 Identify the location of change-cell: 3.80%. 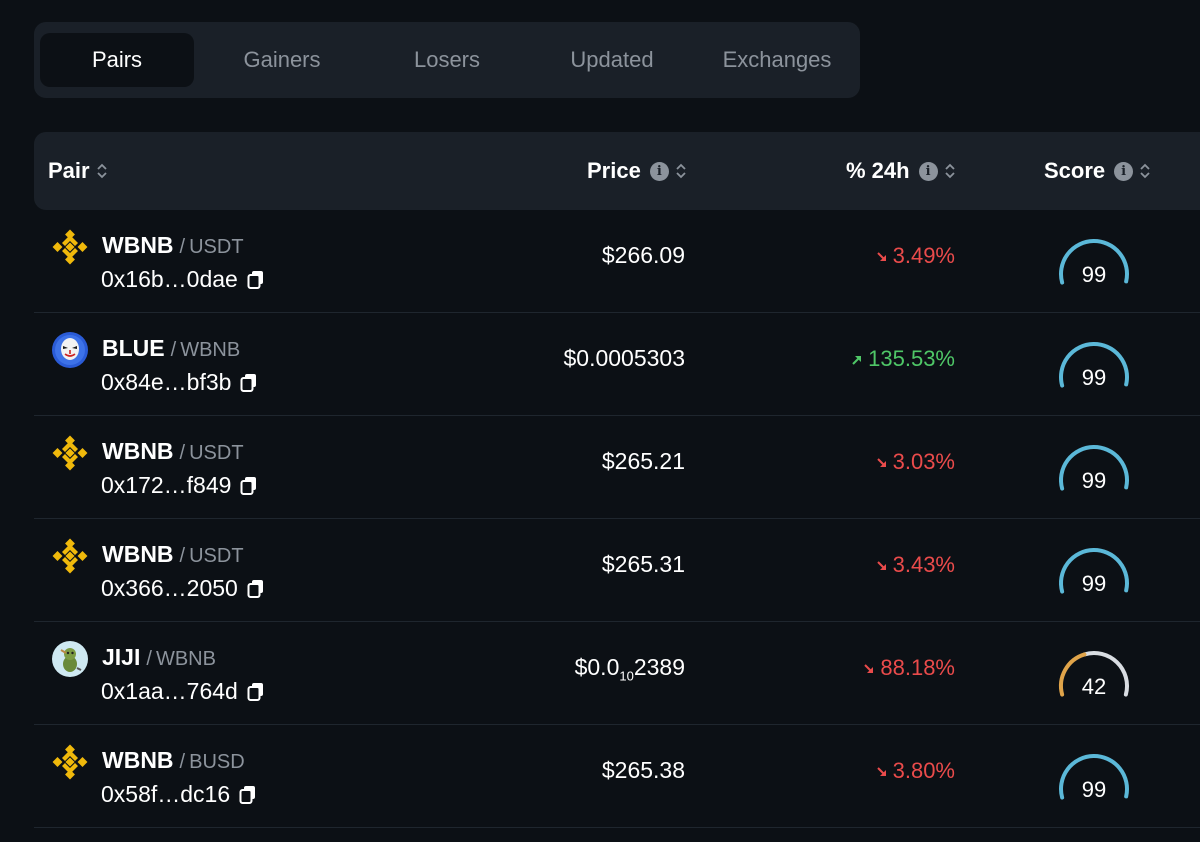
(915, 771).